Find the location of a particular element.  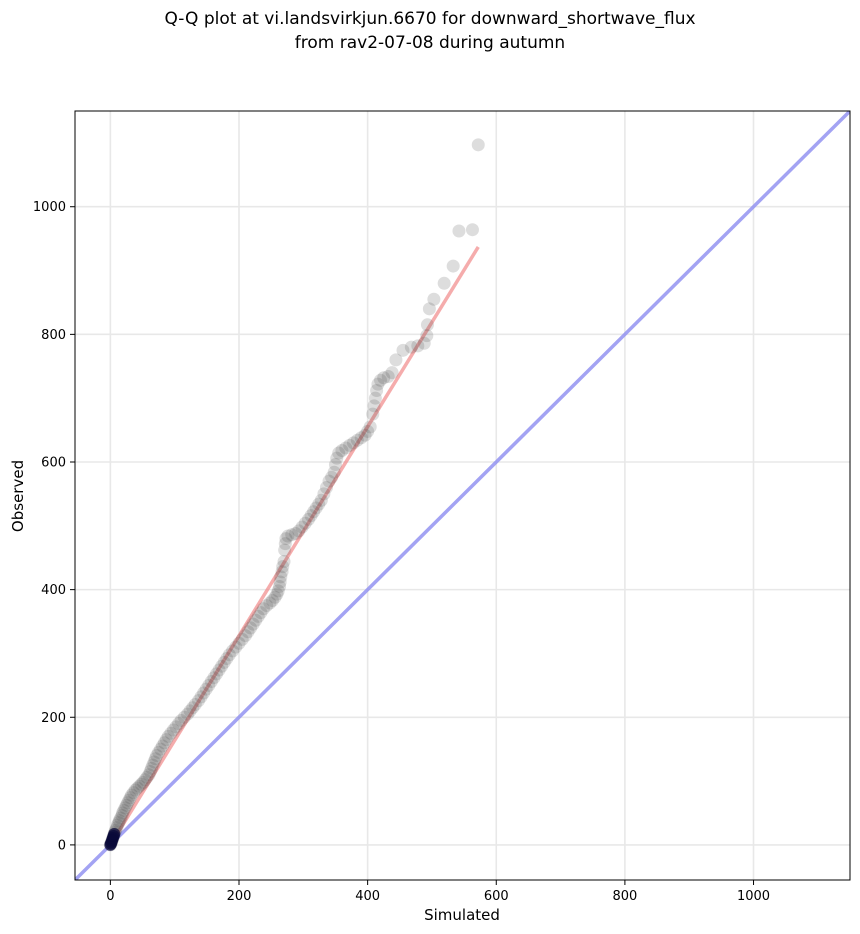

y-axis-ticks: 0 200 400 600 800 1000 is located at coordinates (54, 526).